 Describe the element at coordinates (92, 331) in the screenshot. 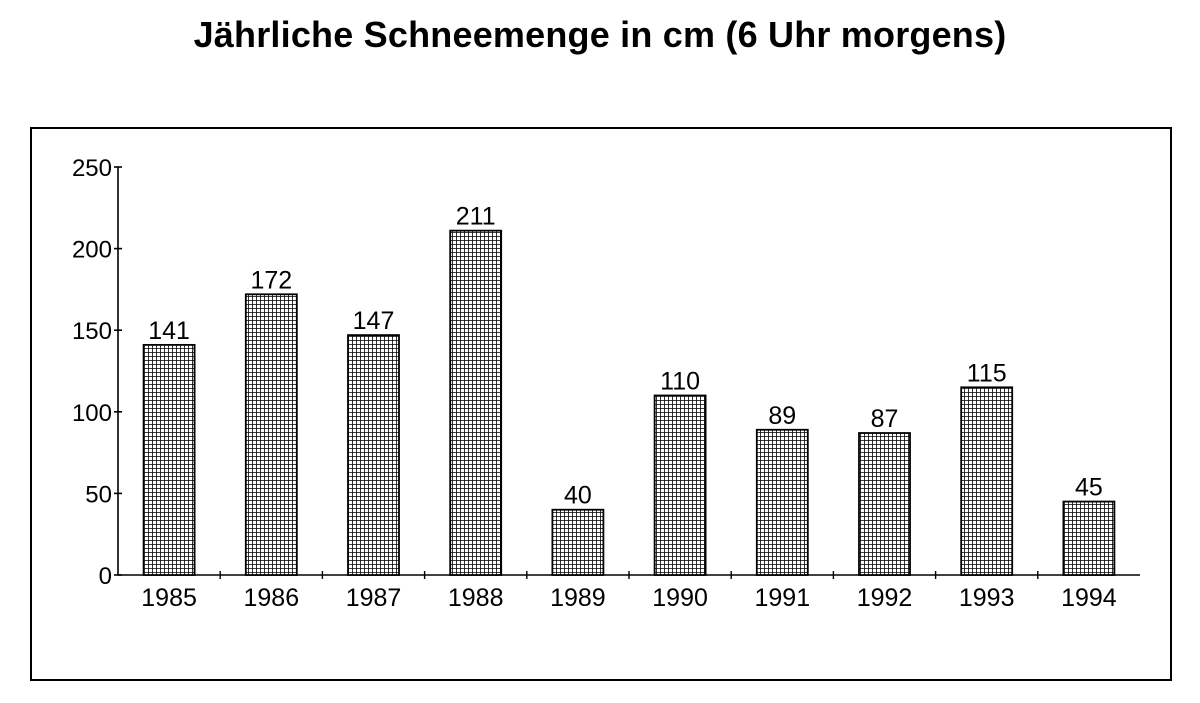

I see `y-tick-label: 150` at that location.